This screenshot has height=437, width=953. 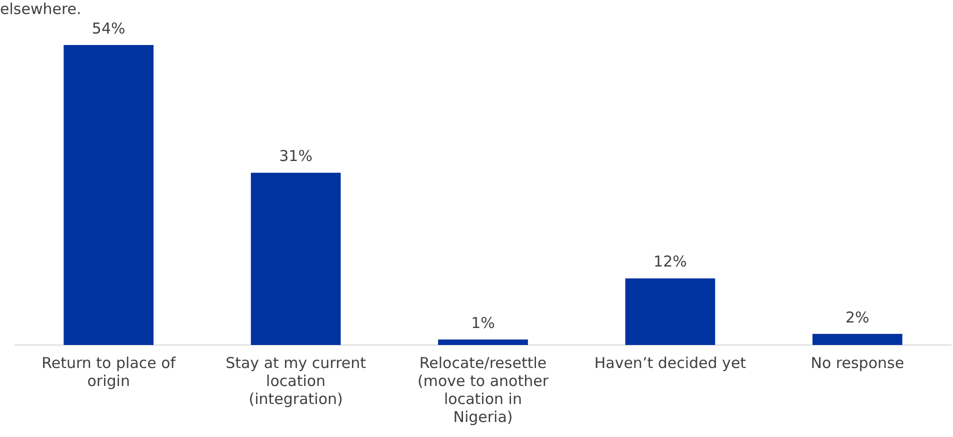 What do you see at coordinates (41, 9) in the screenshot?
I see `chart-title: elsewhere.` at bounding box center [41, 9].